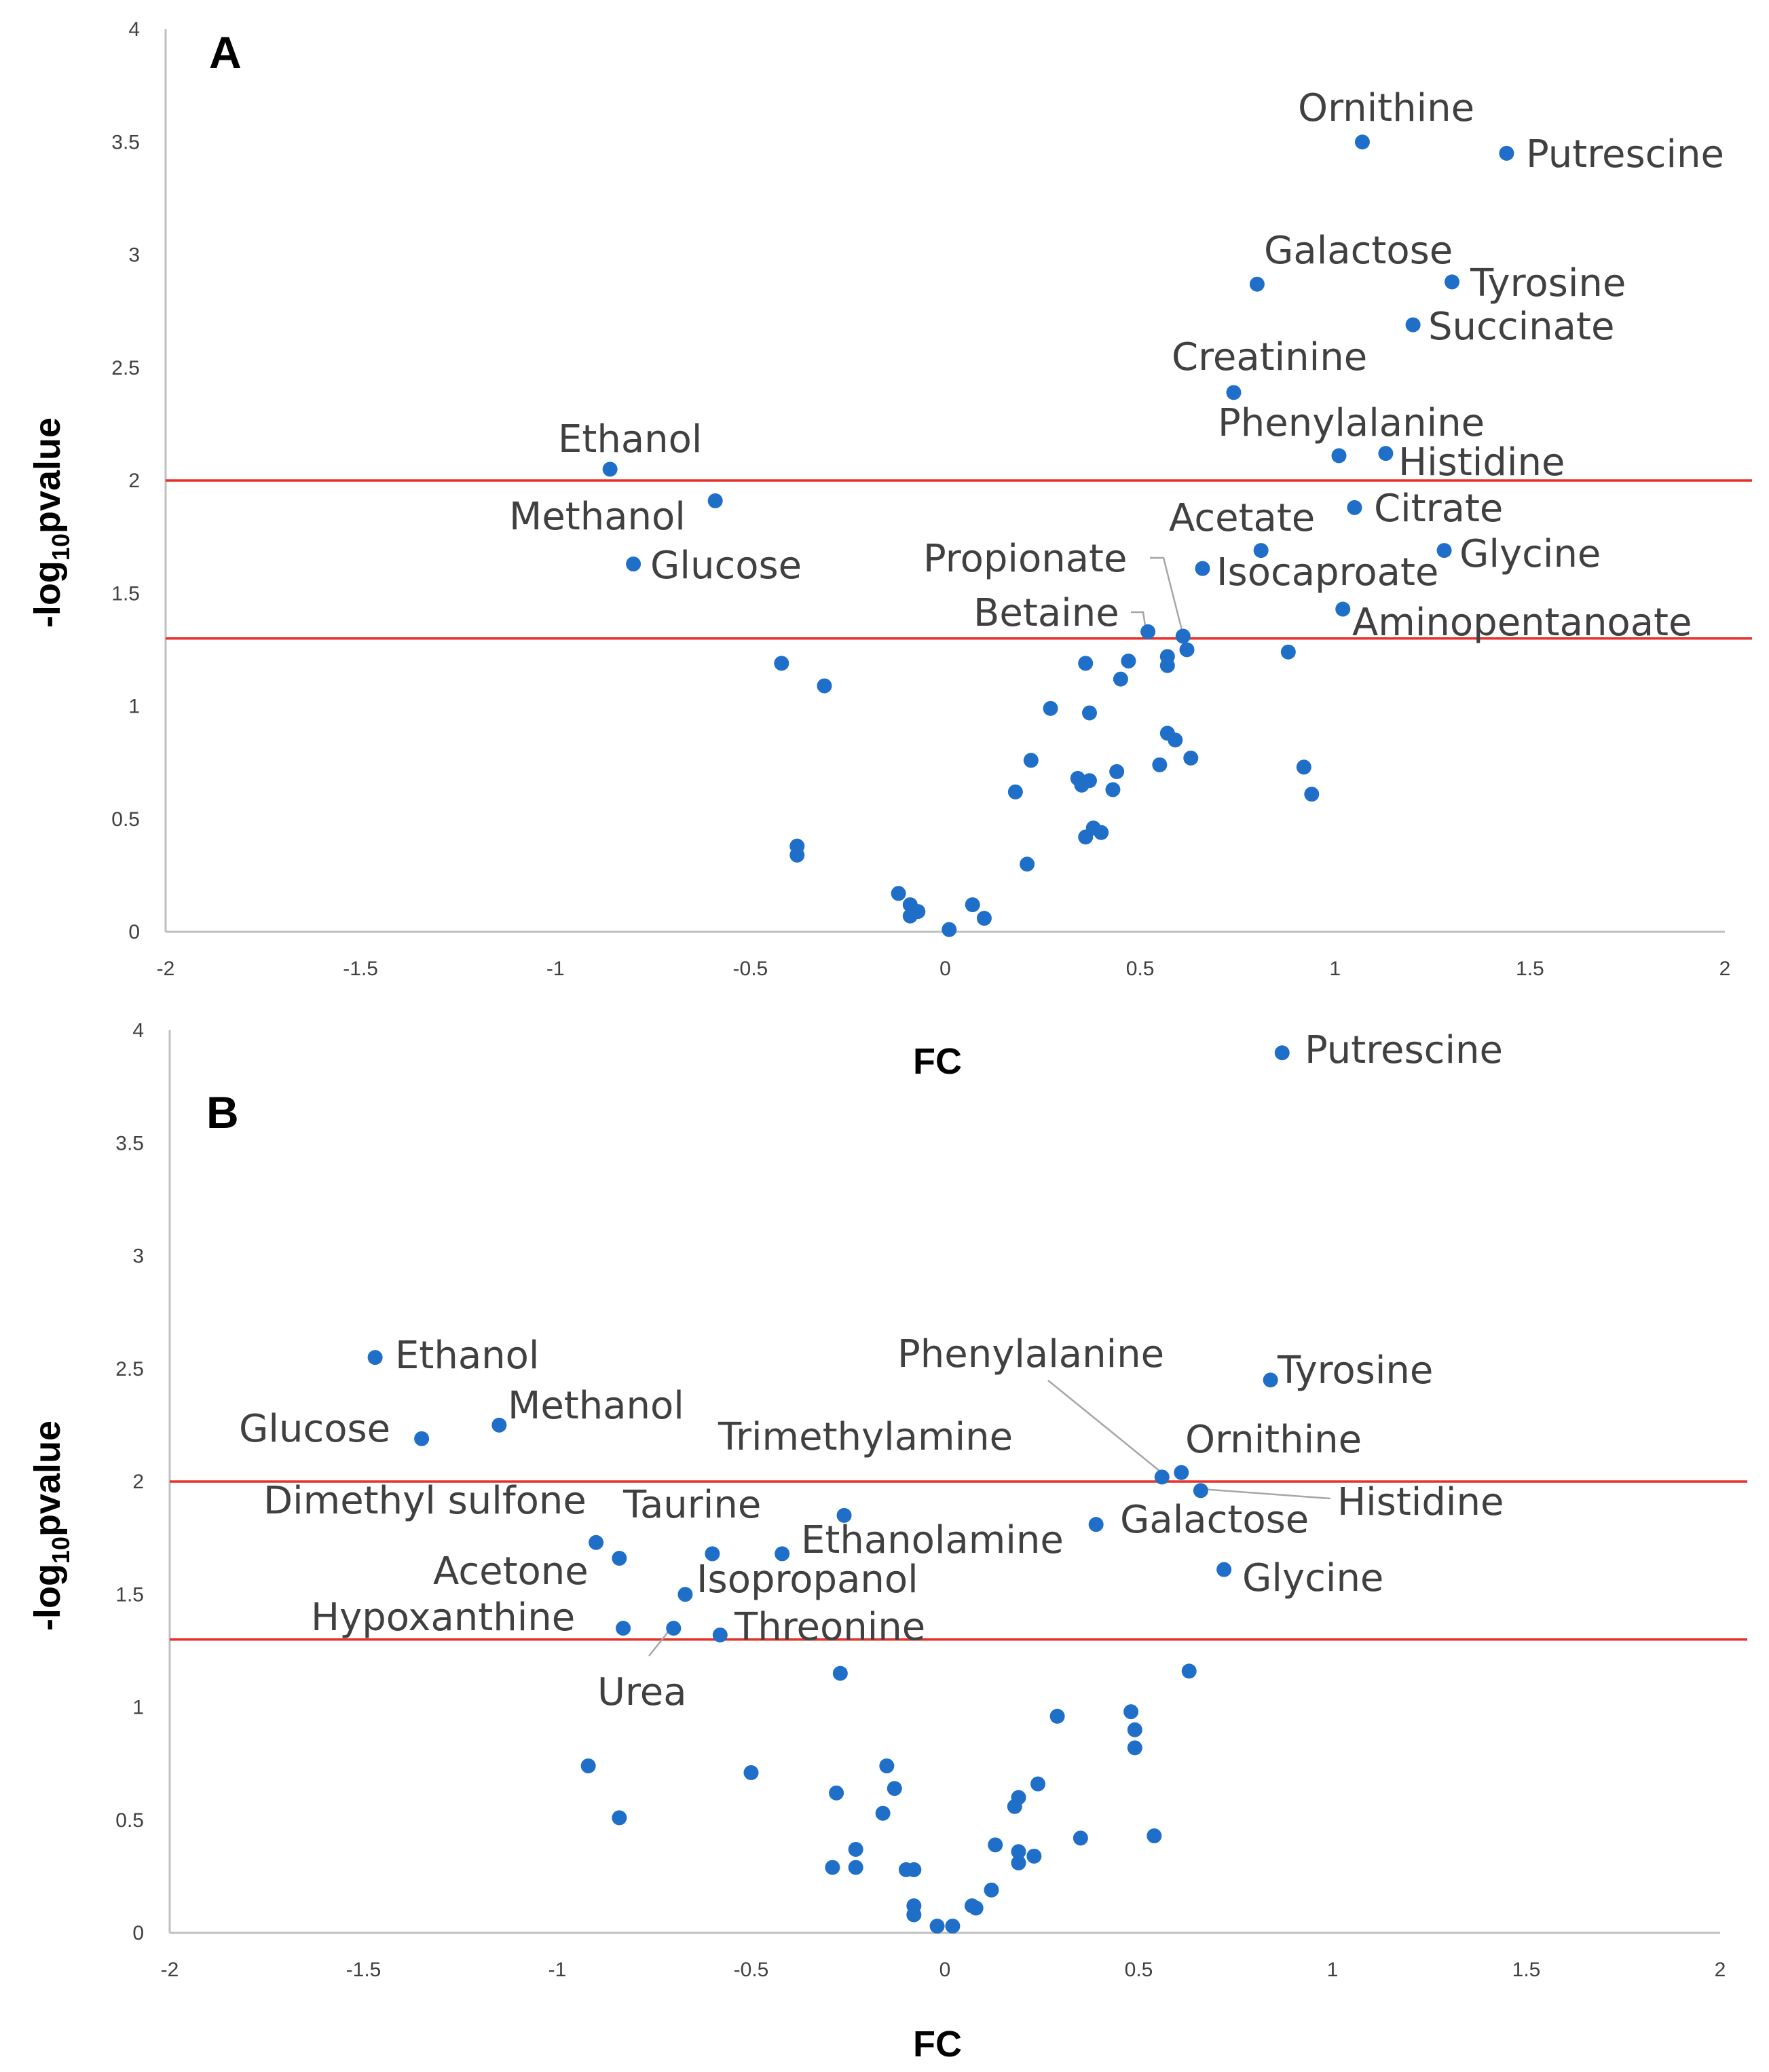 This screenshot has height=2072, width=1769. What do you see at coordinates (1162, 1477) in the screenshot?
I see `data-point-phenylalanine` at bounding box center [1162, 1477].